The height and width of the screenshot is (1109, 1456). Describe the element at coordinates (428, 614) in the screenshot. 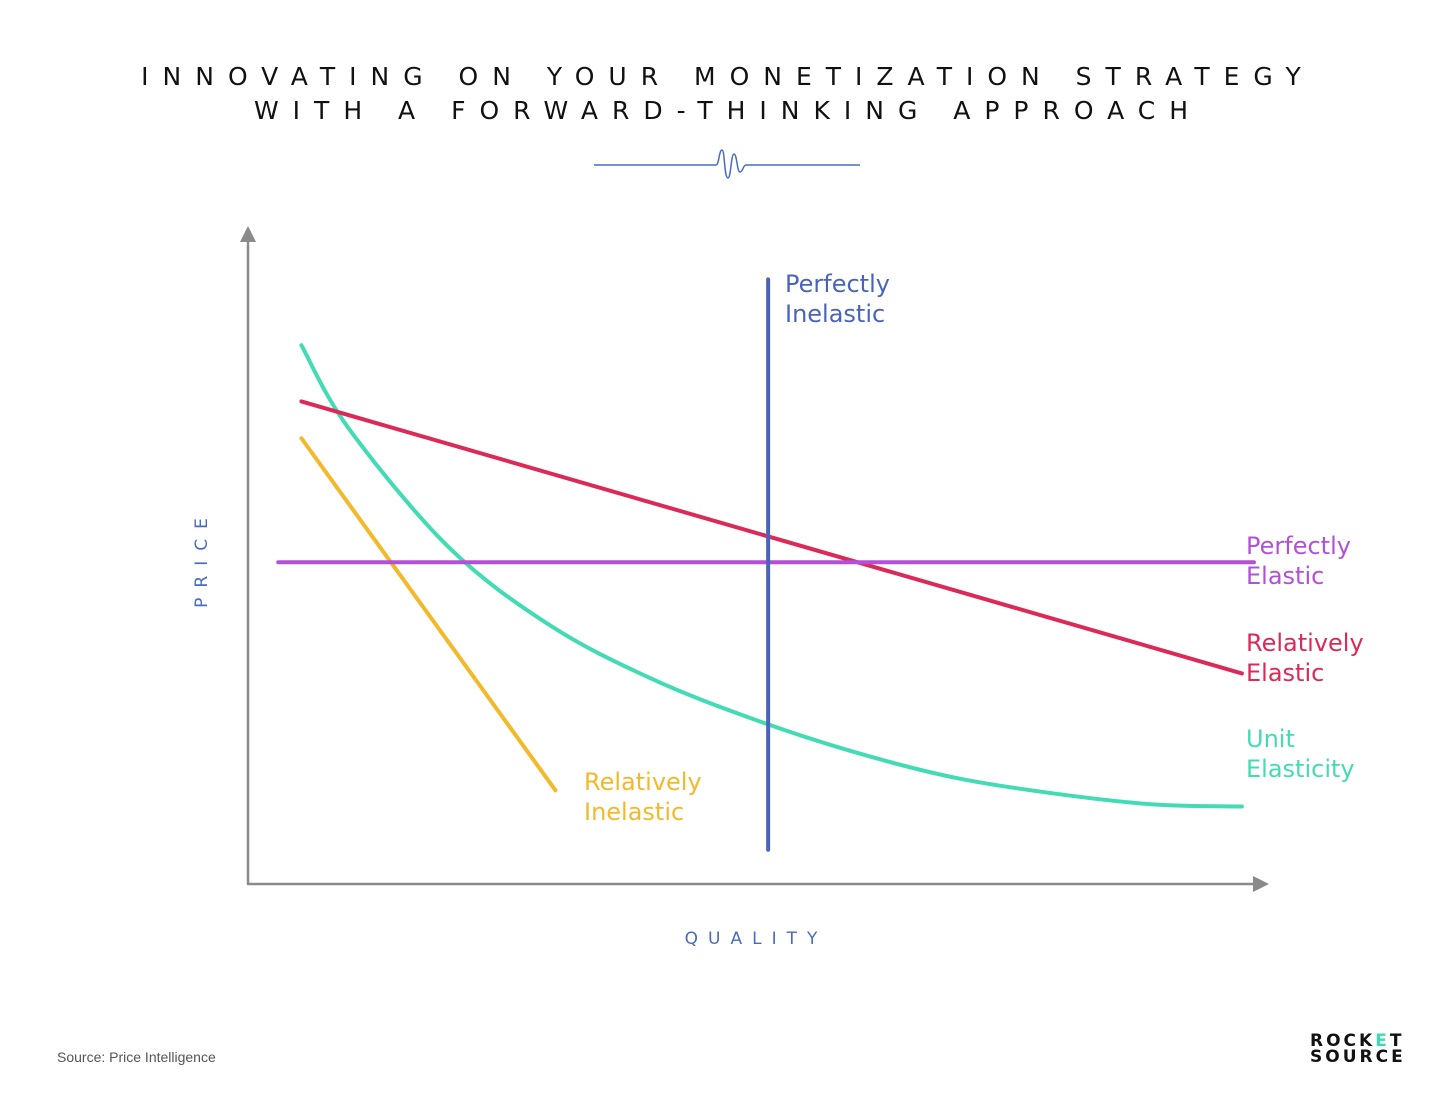

I see `series-line-relatively-inelastic` at that location.